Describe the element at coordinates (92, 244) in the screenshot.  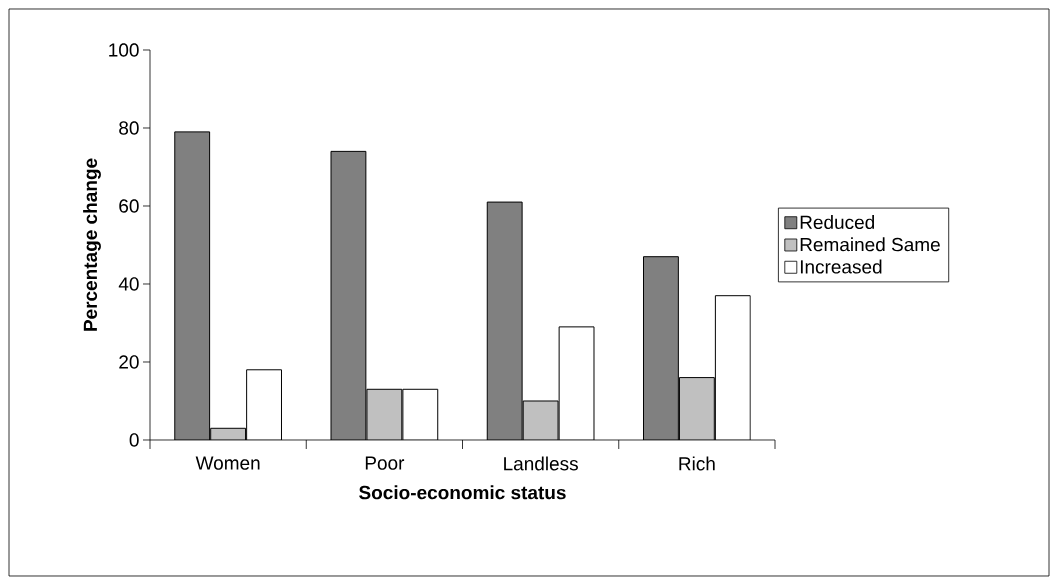
I see `y-axis-title: Percentage change` at that location.